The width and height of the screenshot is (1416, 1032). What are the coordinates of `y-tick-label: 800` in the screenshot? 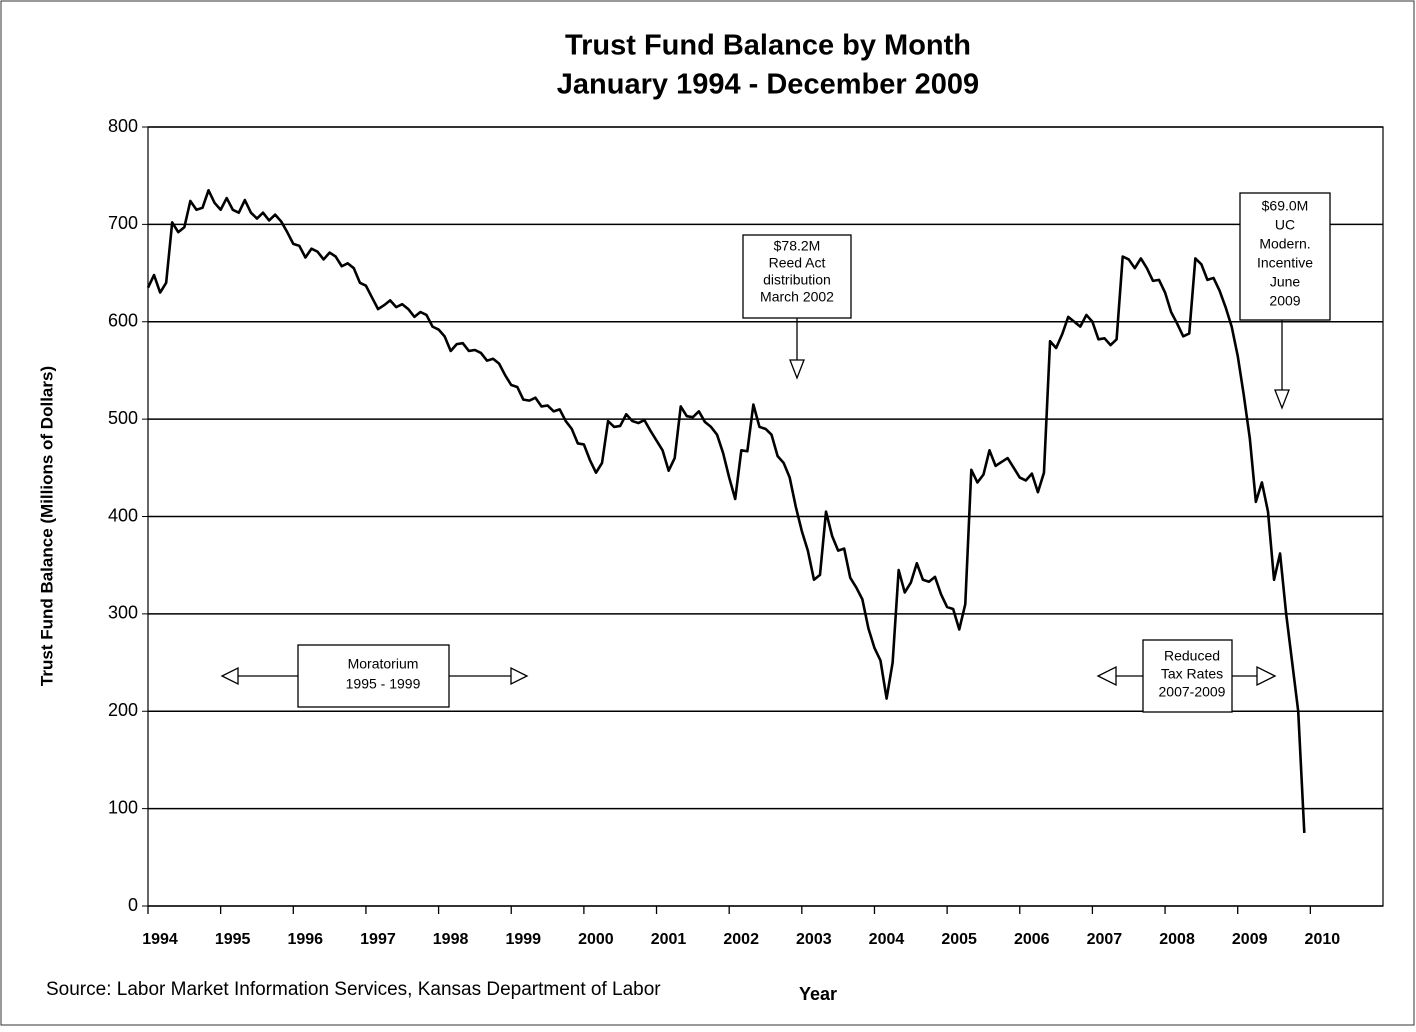 It's located at (123, 126).